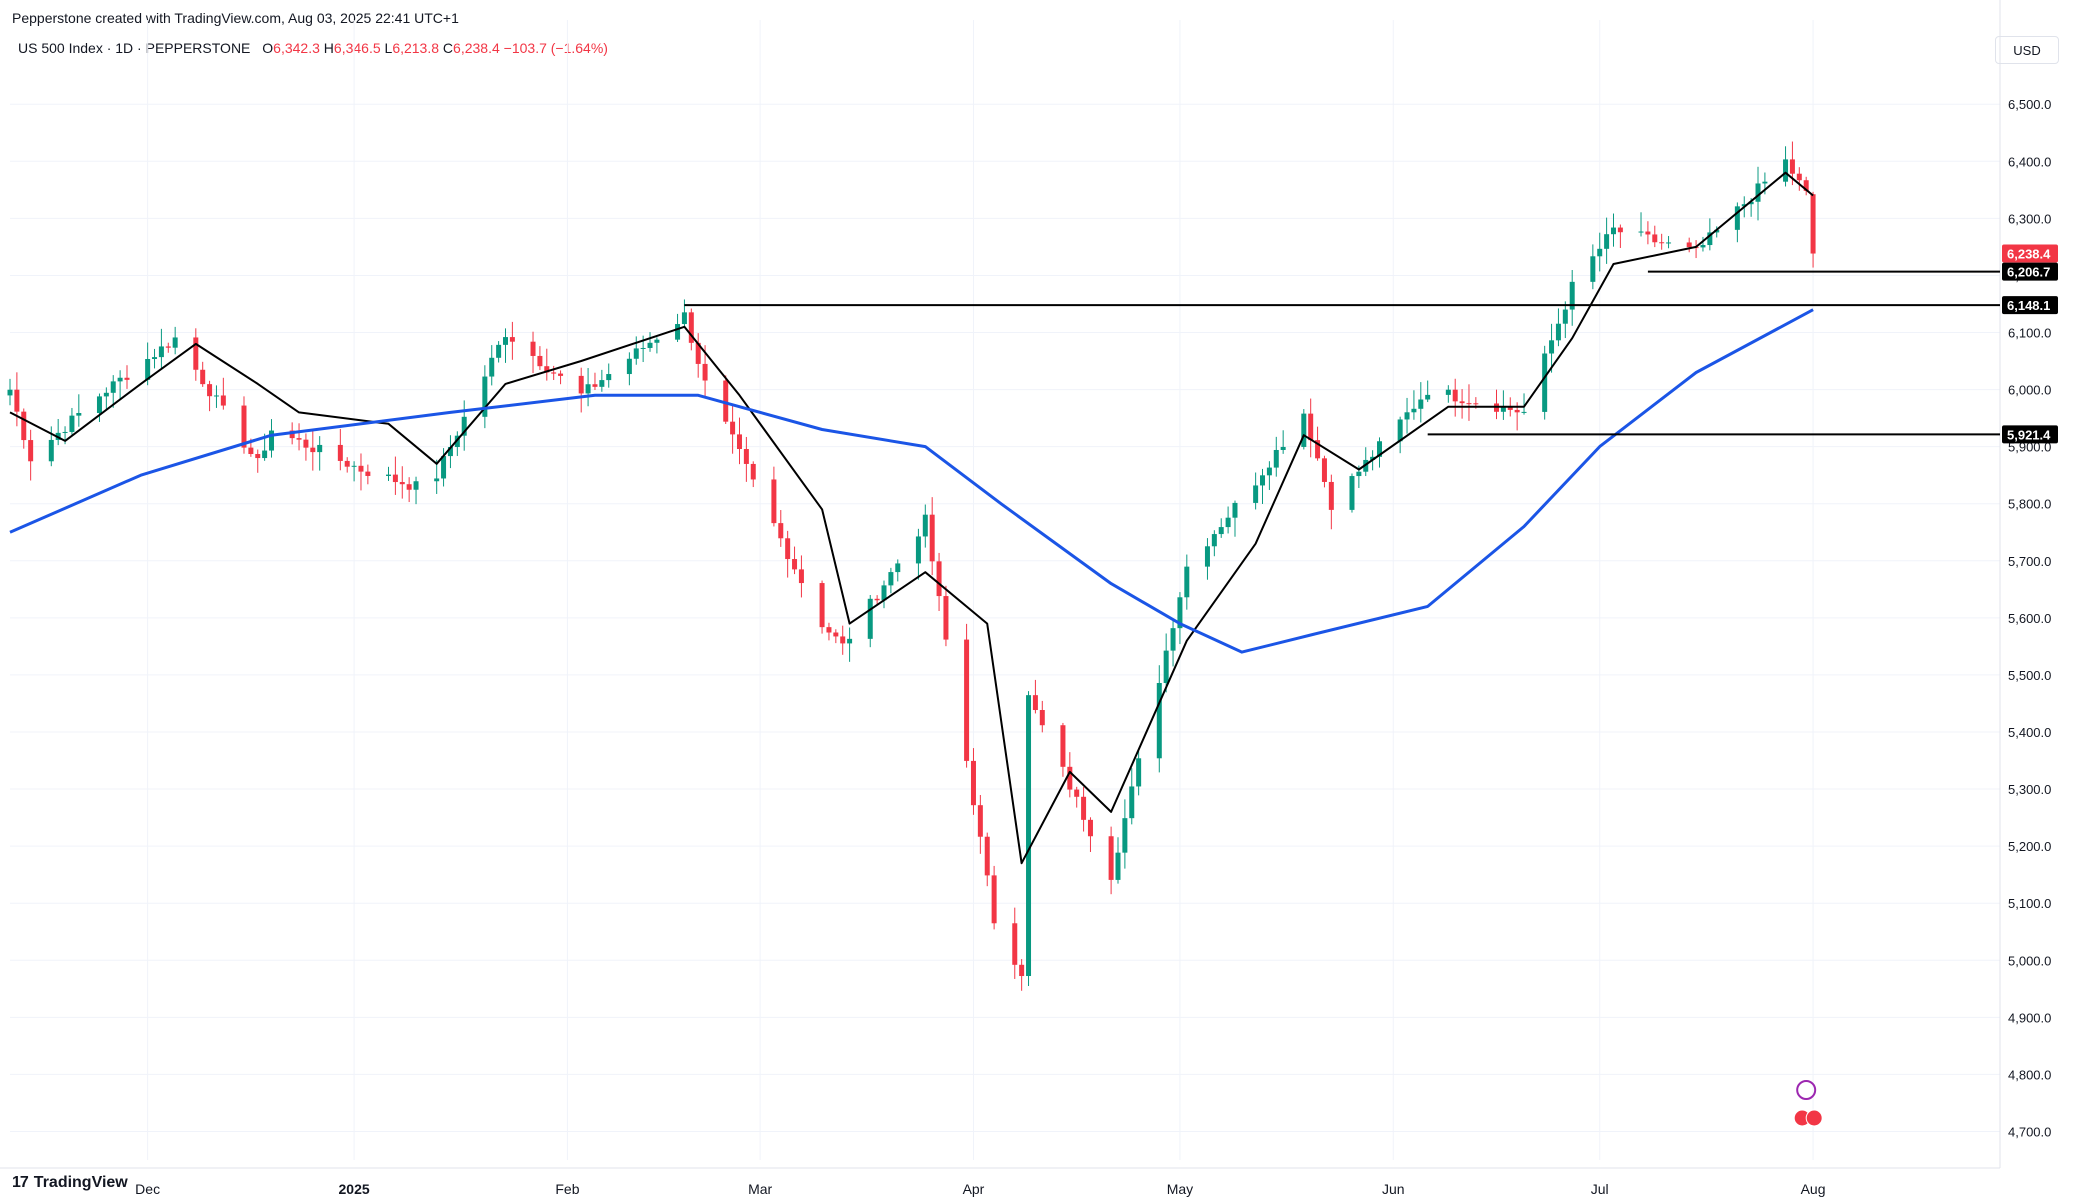  What do you see at coordinates (2029, 104) in the screenshot?
I see `price-axis-label: 6,500.0` at bounding box center [2029, 104].